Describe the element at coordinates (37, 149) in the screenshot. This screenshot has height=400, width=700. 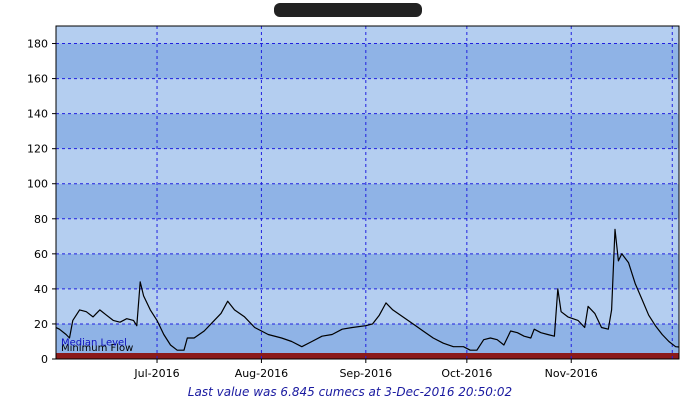
I see `y-tick-label: 120` at that location.